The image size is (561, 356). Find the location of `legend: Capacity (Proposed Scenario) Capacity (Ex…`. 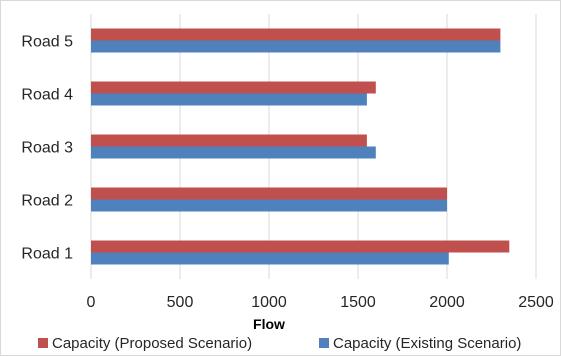

legend: Capacity (Proposed Scenario) Capacity (Ex… is located at coordinates (279, 343).